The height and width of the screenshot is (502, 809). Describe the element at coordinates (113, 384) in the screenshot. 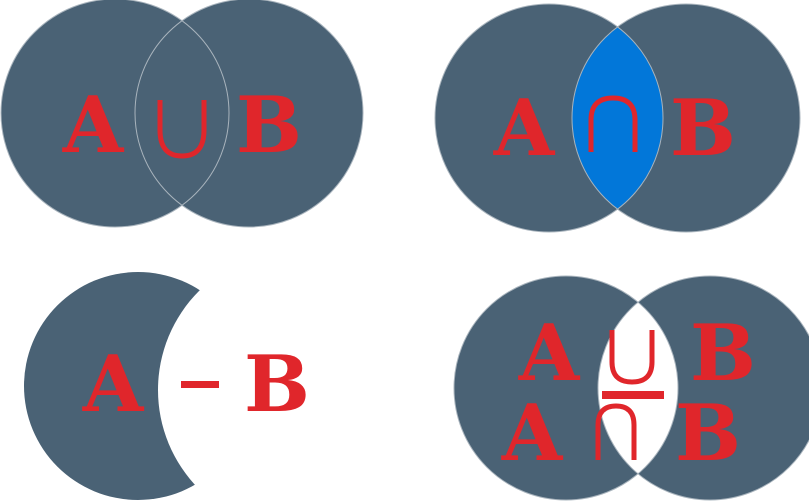

I see `difference-letter-a: A` at that location.